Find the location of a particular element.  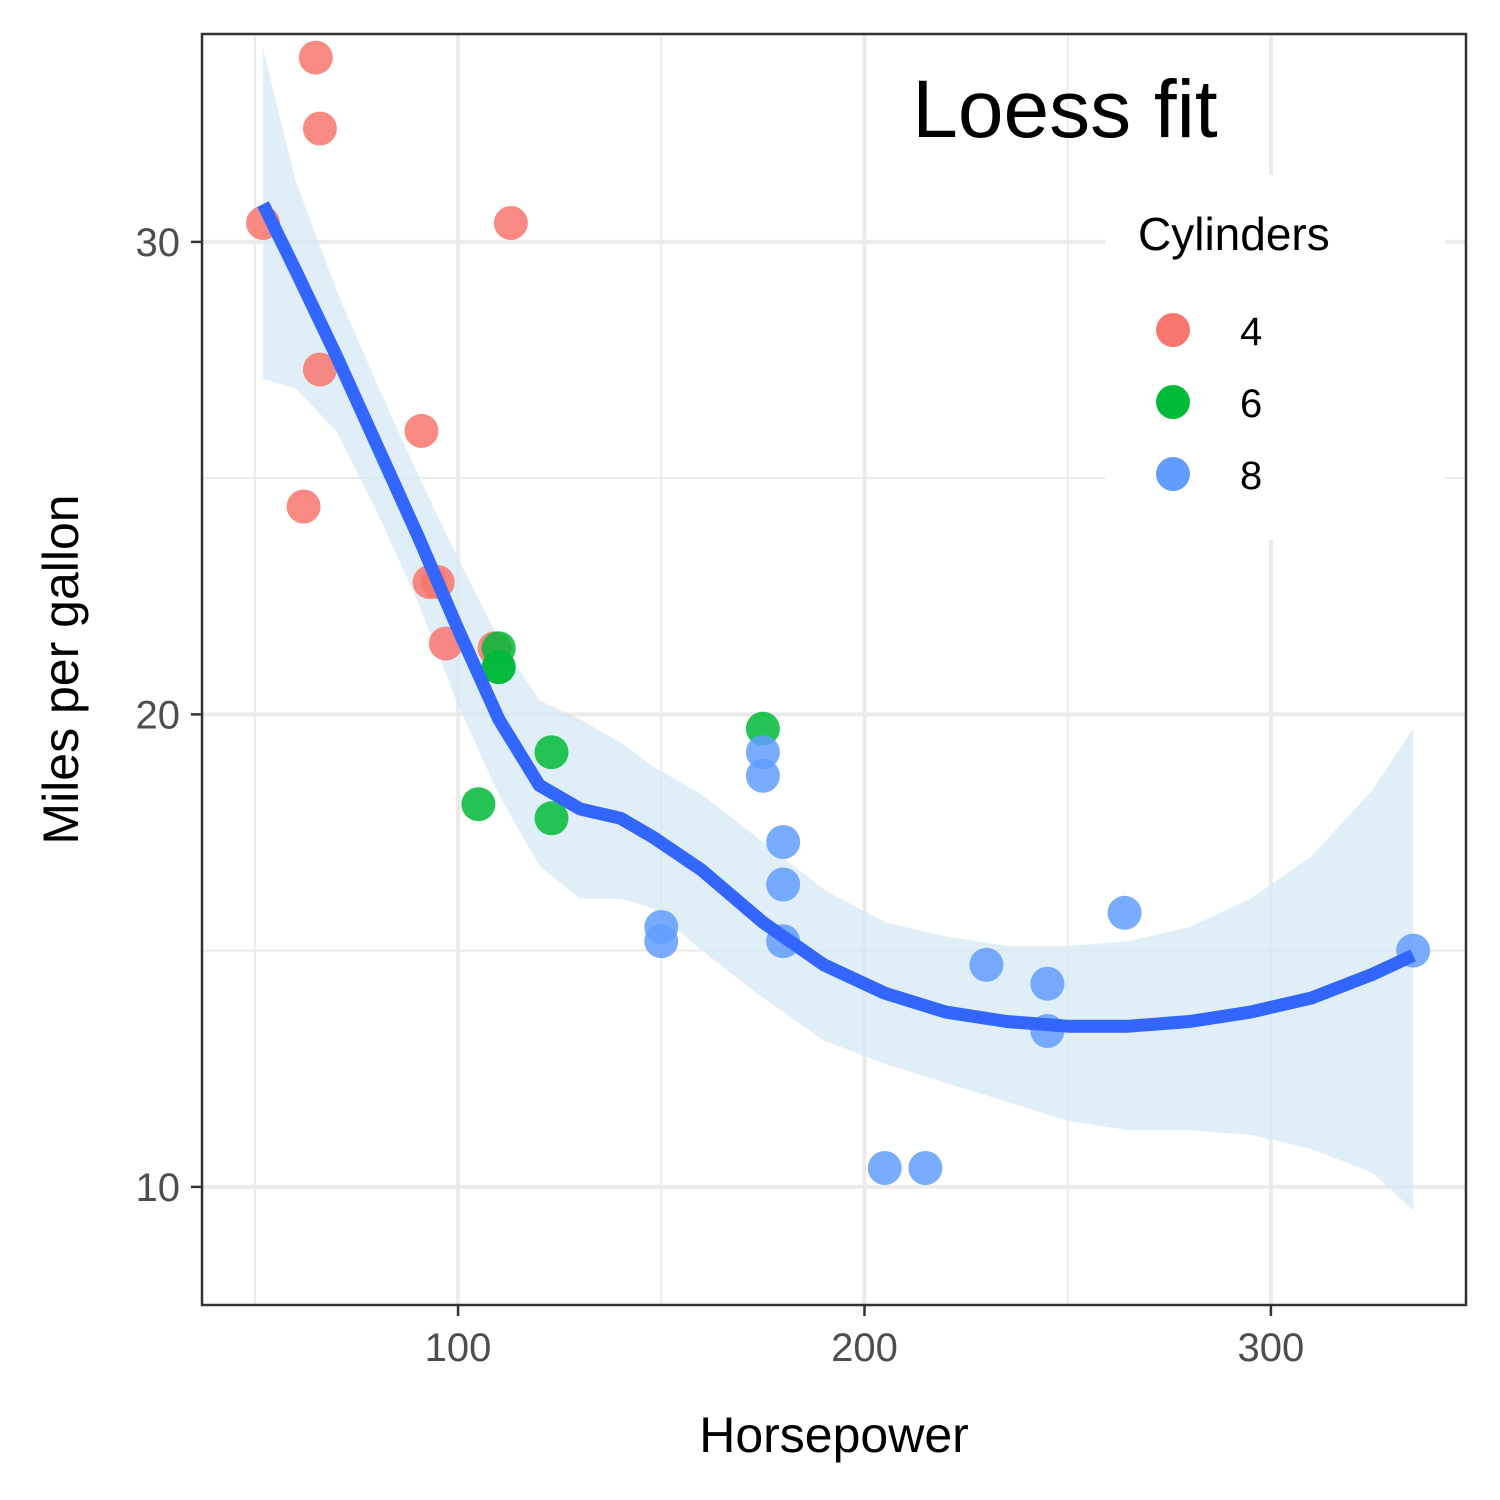

x-tick-label: 100 is located at coordinates (458, 1348).